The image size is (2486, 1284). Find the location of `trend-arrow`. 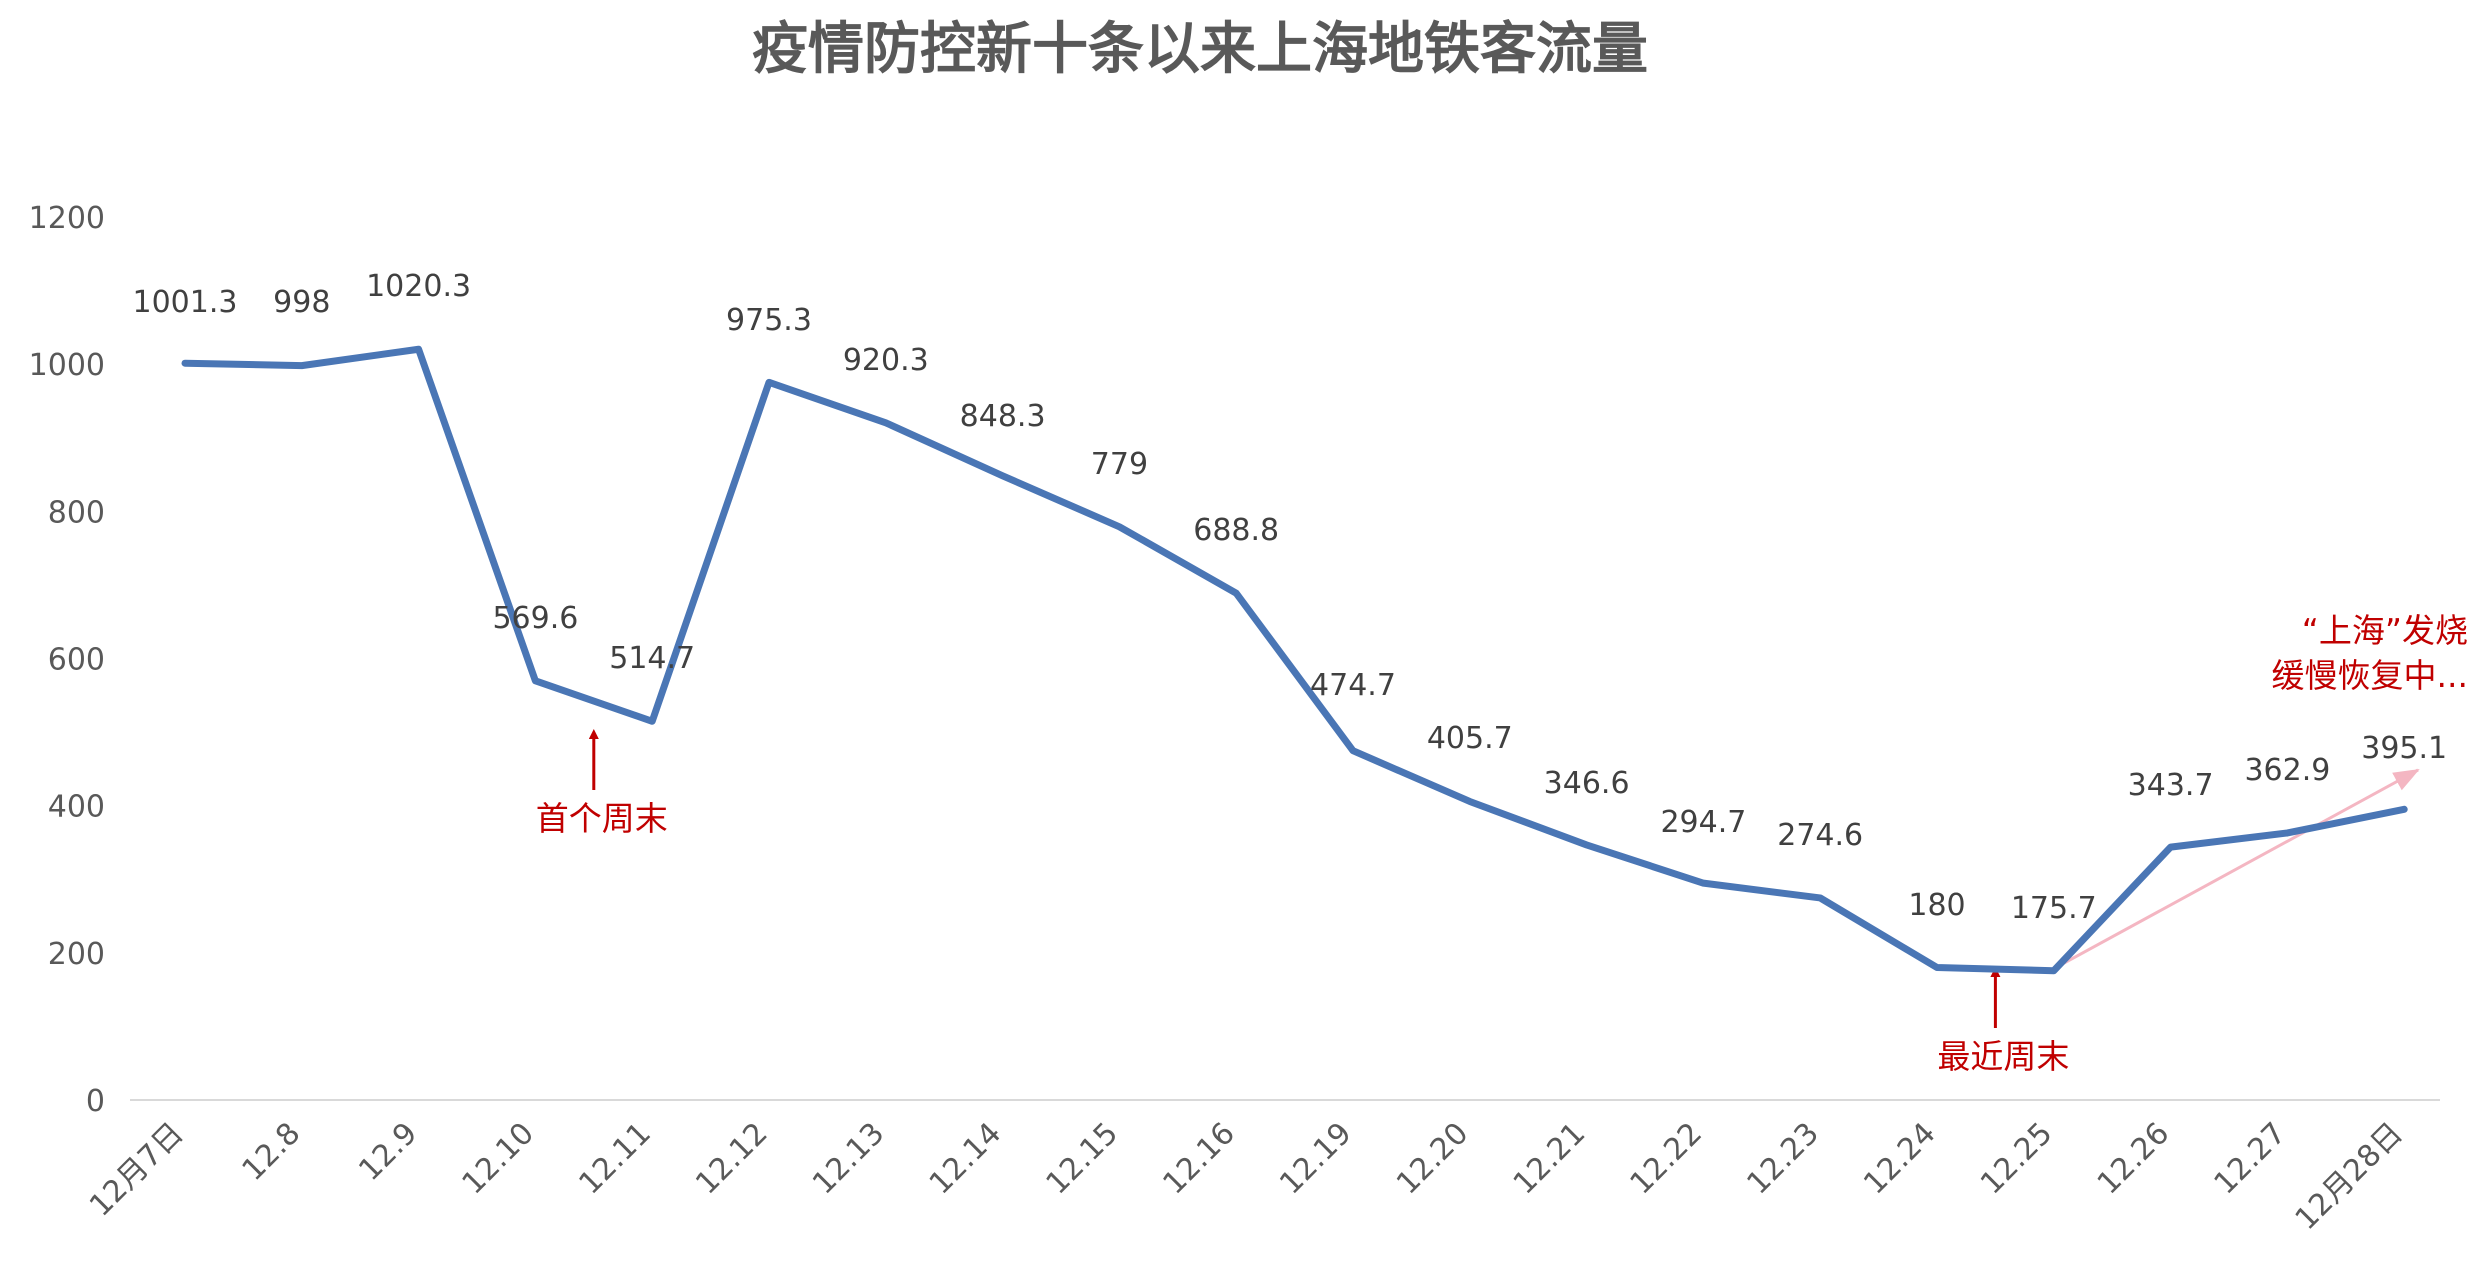

trend-arrow is located at coordinates (2236, 869).